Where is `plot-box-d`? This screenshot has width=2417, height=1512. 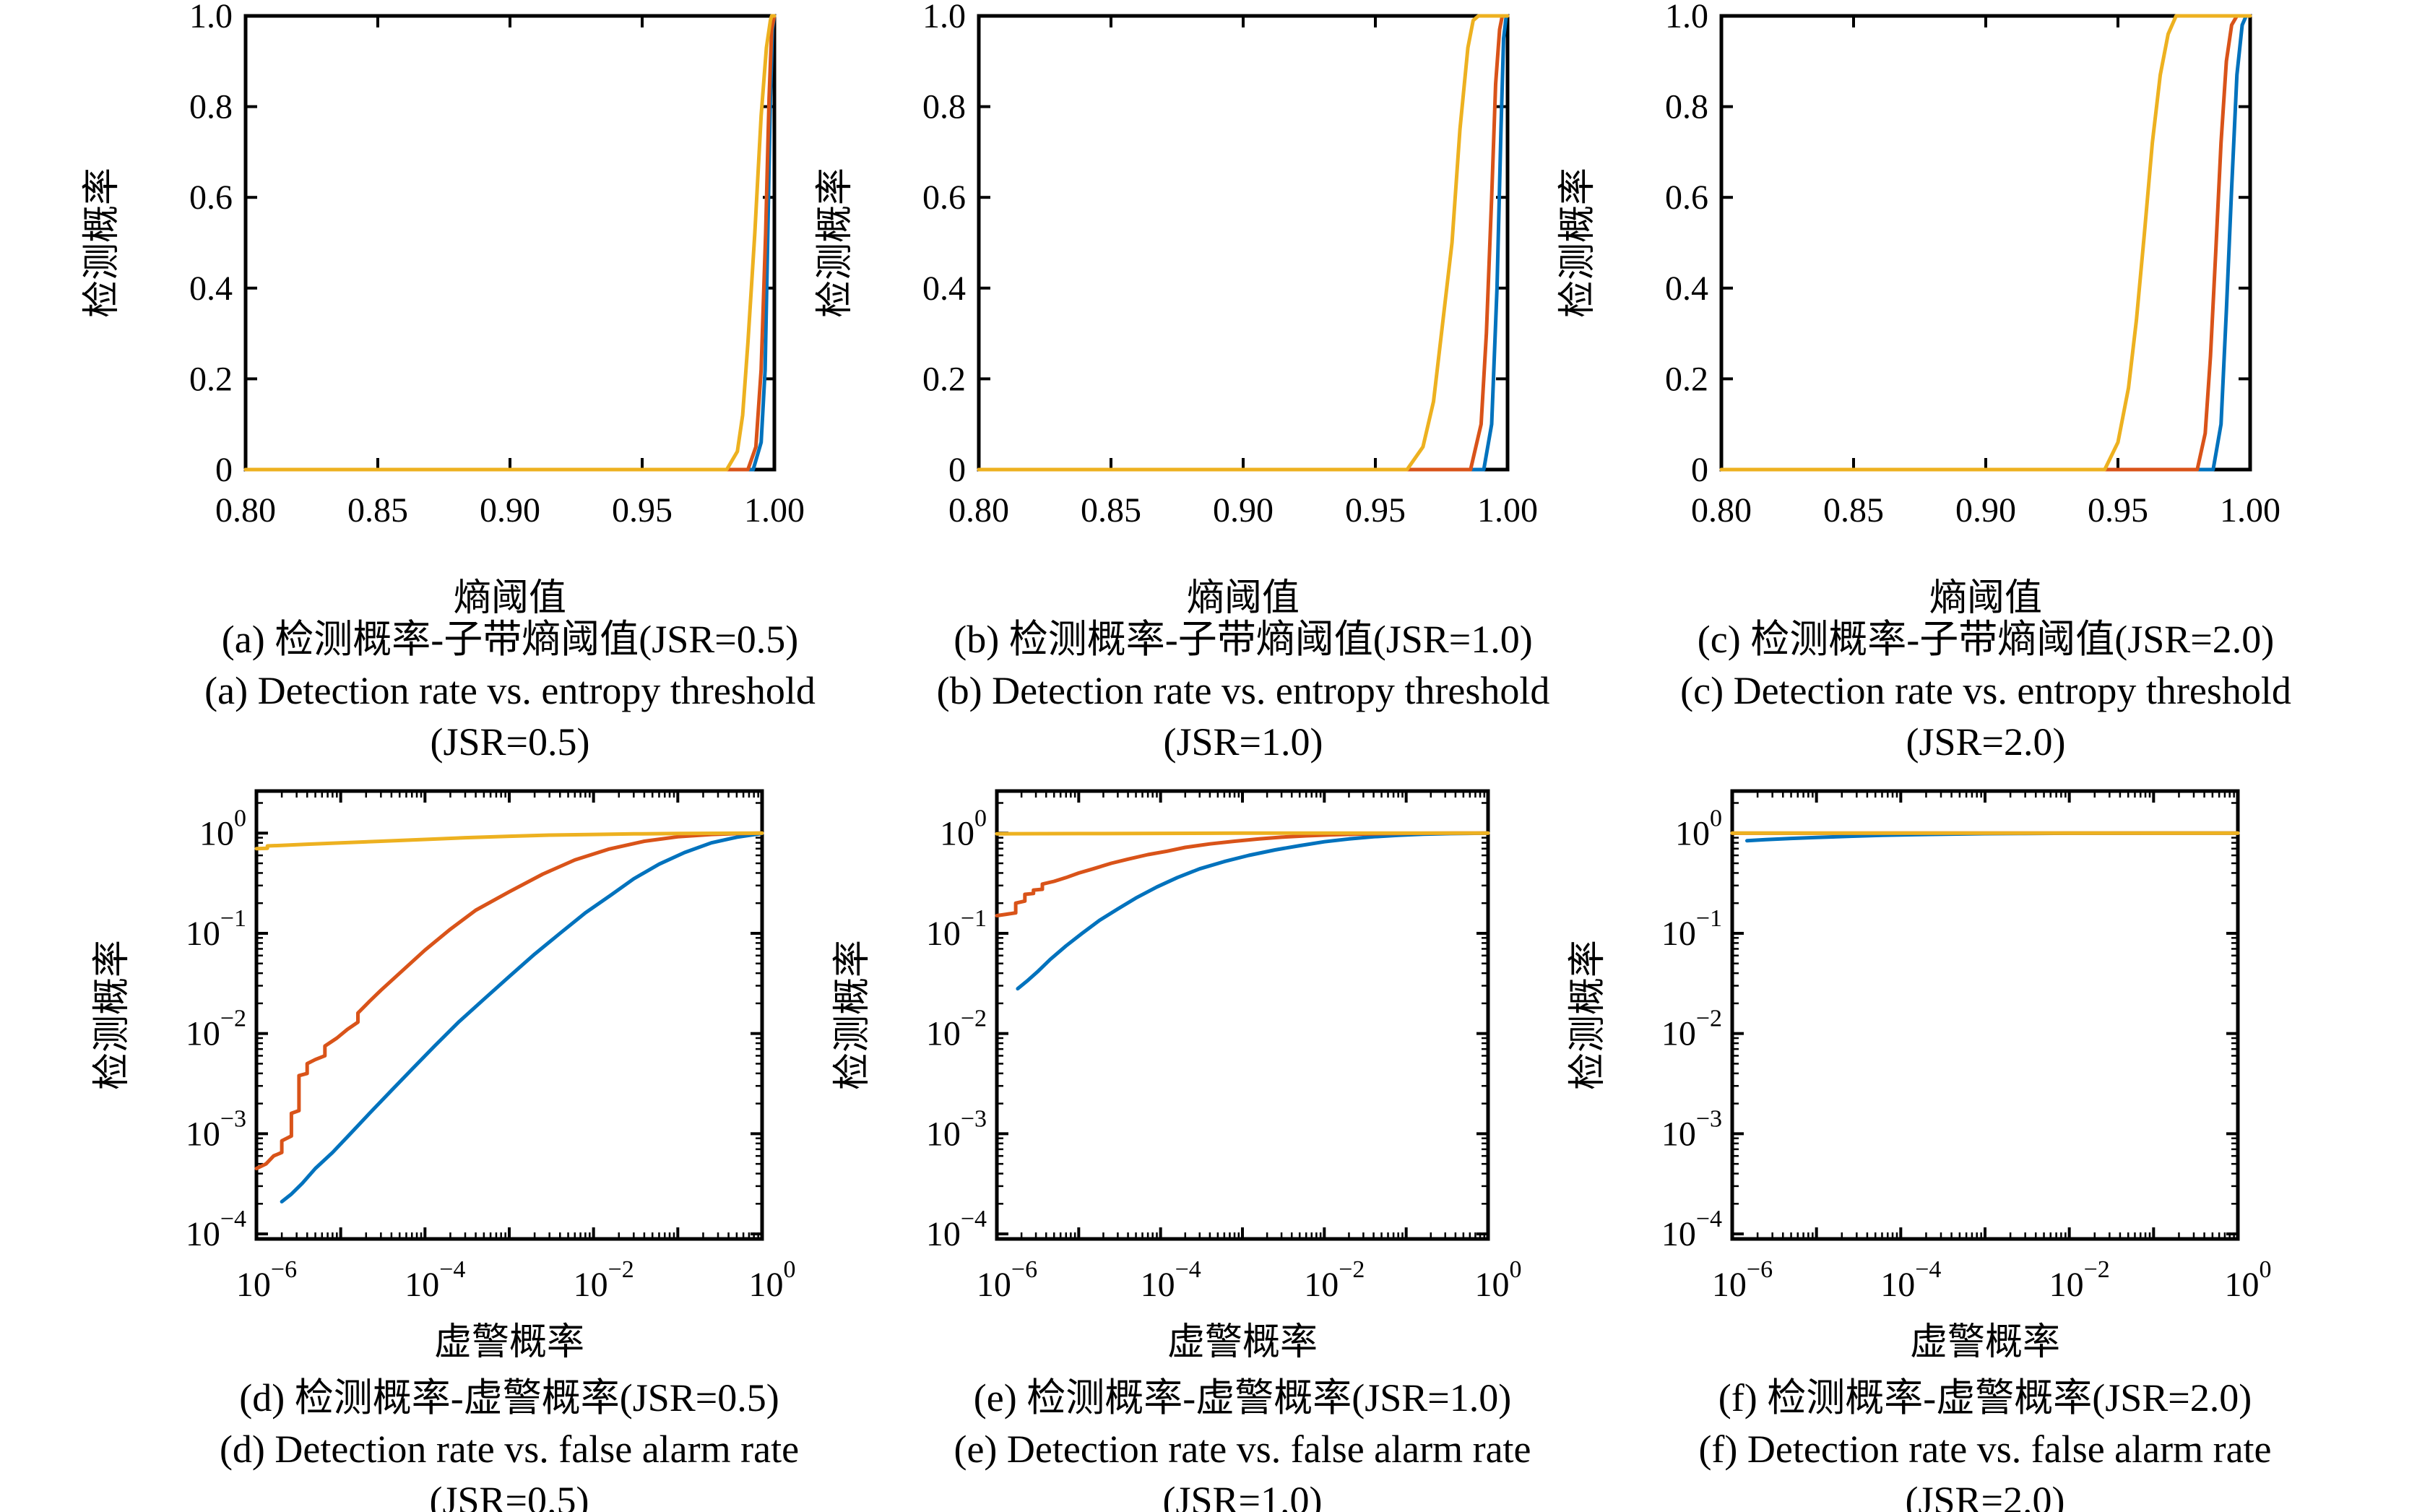 plot-box-d is located at coordinates (509, 1015).